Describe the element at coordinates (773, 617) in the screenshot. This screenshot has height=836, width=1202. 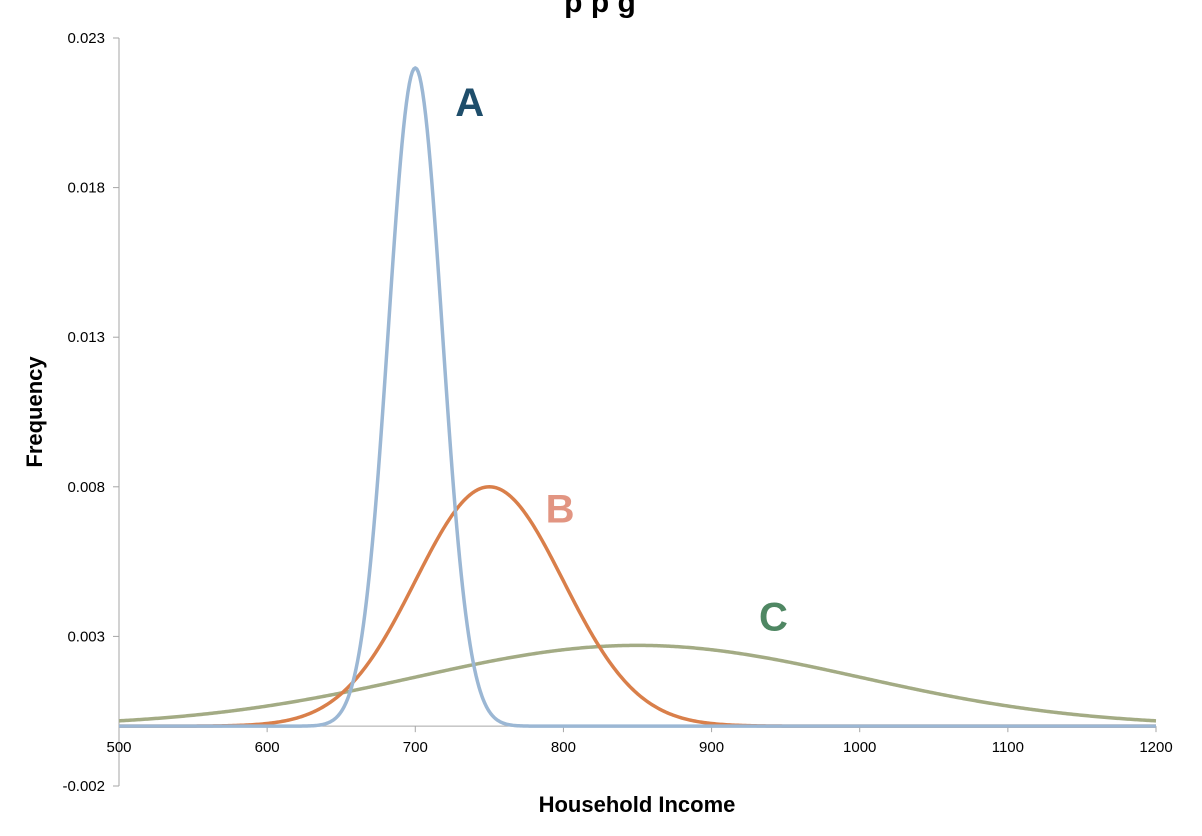
I see `series-label-c: C` at that location.